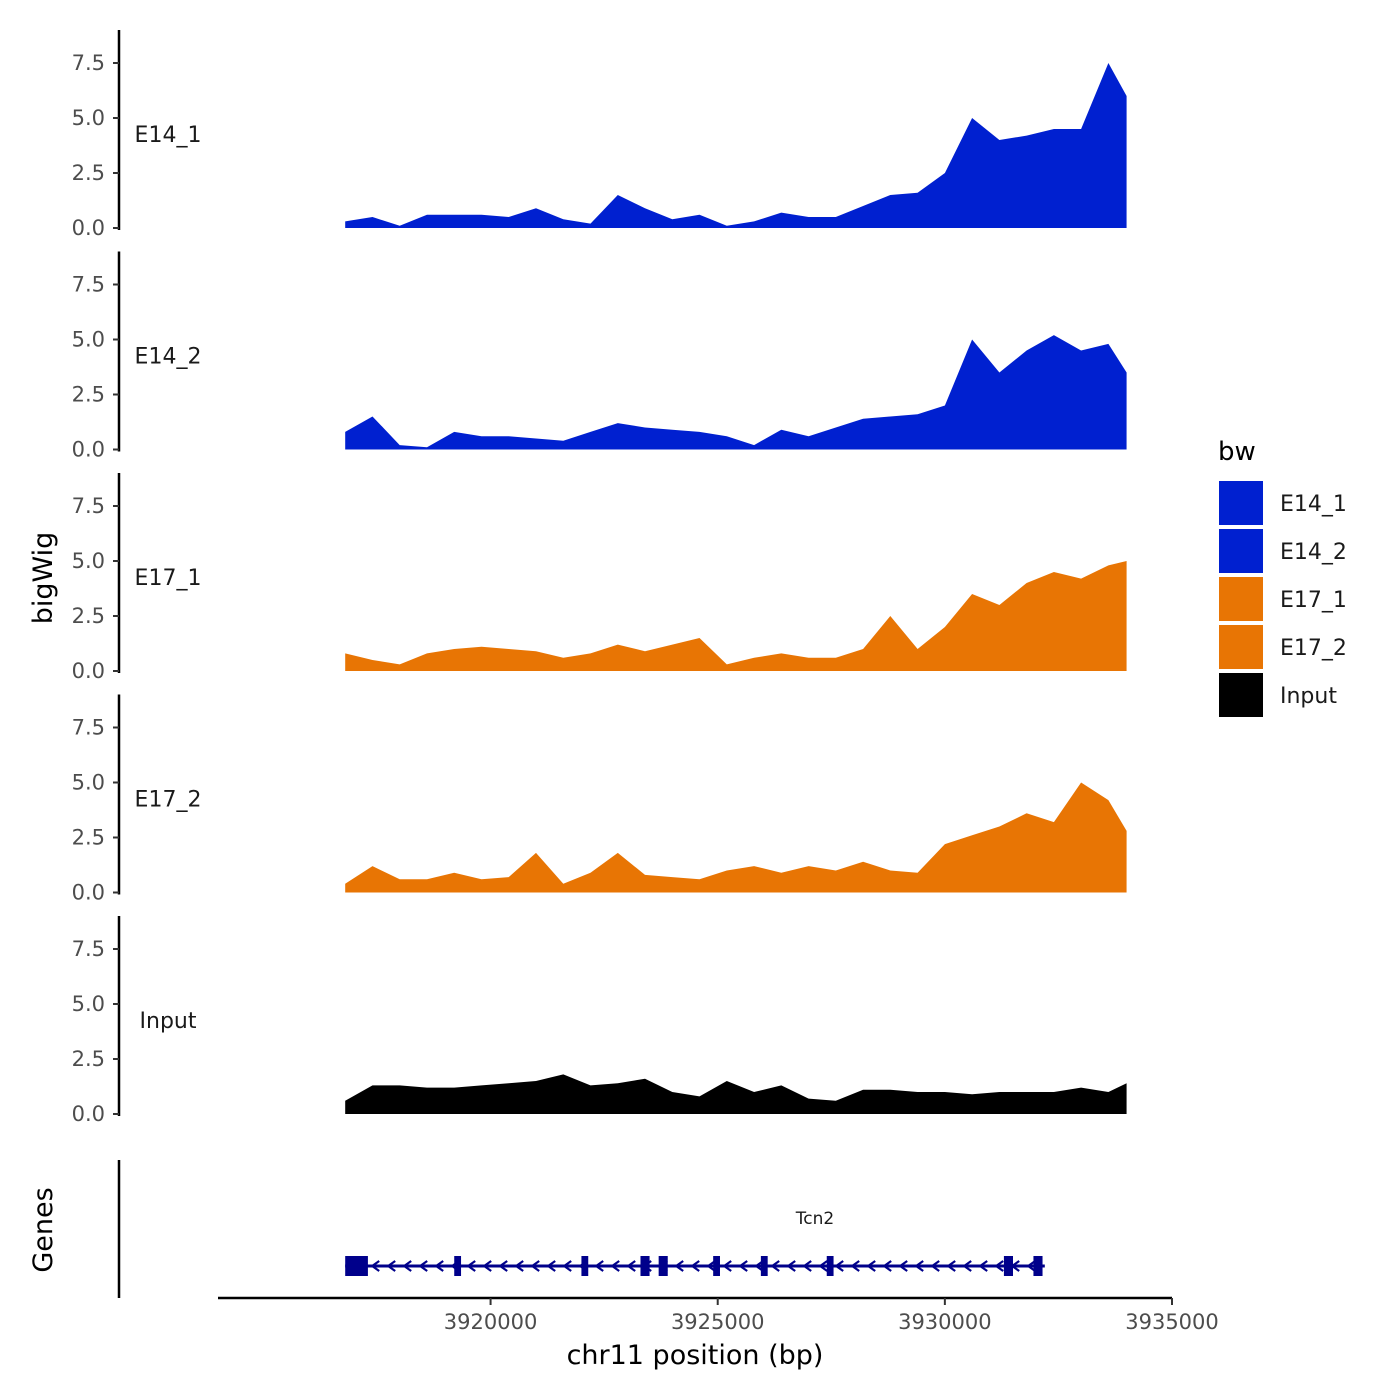 The image size is (1400, 1400). Describe the element at coordinates (168, 578) in the screenshot. I see `track-label: E17_1` at that location.